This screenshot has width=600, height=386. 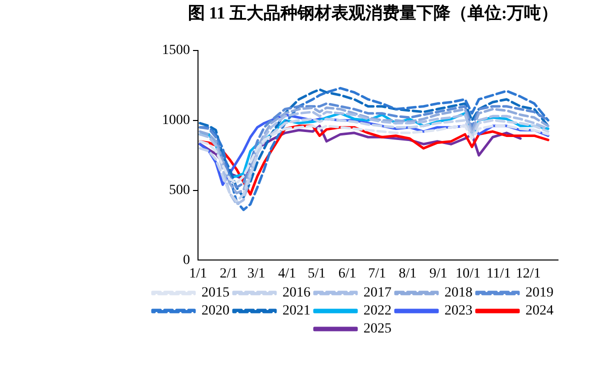 What do you see at coordinates (256, 274) in the screenshot?
I see `x-tick-label: 3/1` at bounding box center [256, 274].